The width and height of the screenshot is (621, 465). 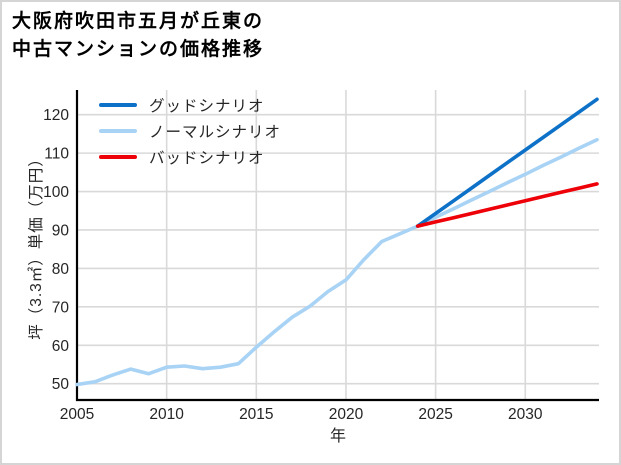 I want to click on x-tick-label: 2015, so click(x=256, y=414).